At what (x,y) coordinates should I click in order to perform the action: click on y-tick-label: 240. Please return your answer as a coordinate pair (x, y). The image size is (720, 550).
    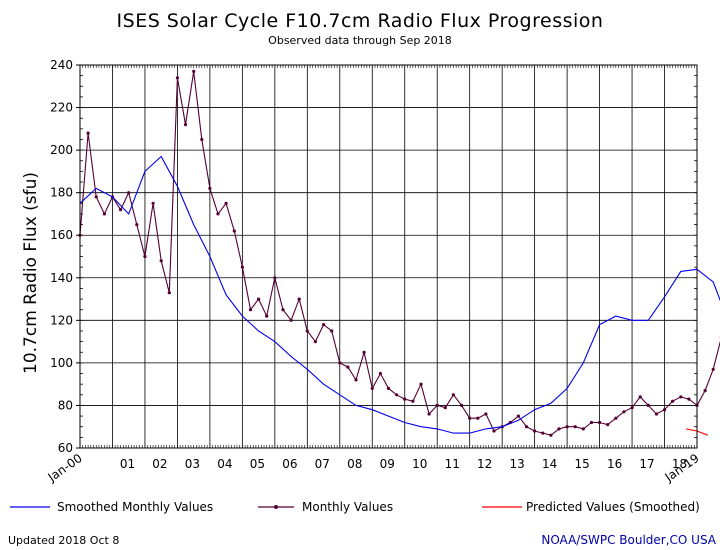
    Looking at the image, I should click on (61, 65).